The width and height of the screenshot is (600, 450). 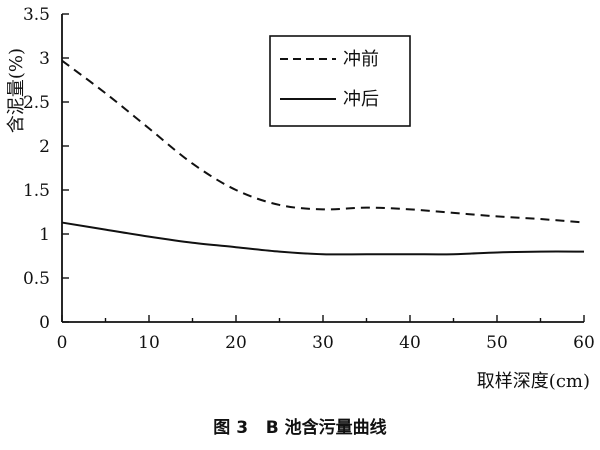 What do you see at coordinates (236, 343) in the screenshot?
I see `x-tick-label: 20` at bounding box center [236, 343].